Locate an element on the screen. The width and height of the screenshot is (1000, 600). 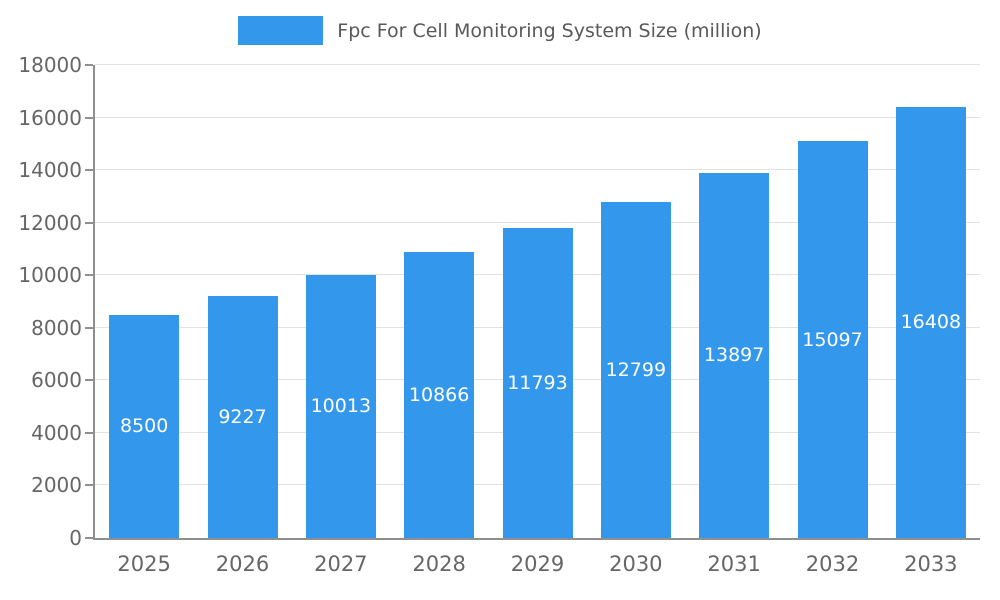
bar-value-label: 12799 is located at coordinates (636, 369).